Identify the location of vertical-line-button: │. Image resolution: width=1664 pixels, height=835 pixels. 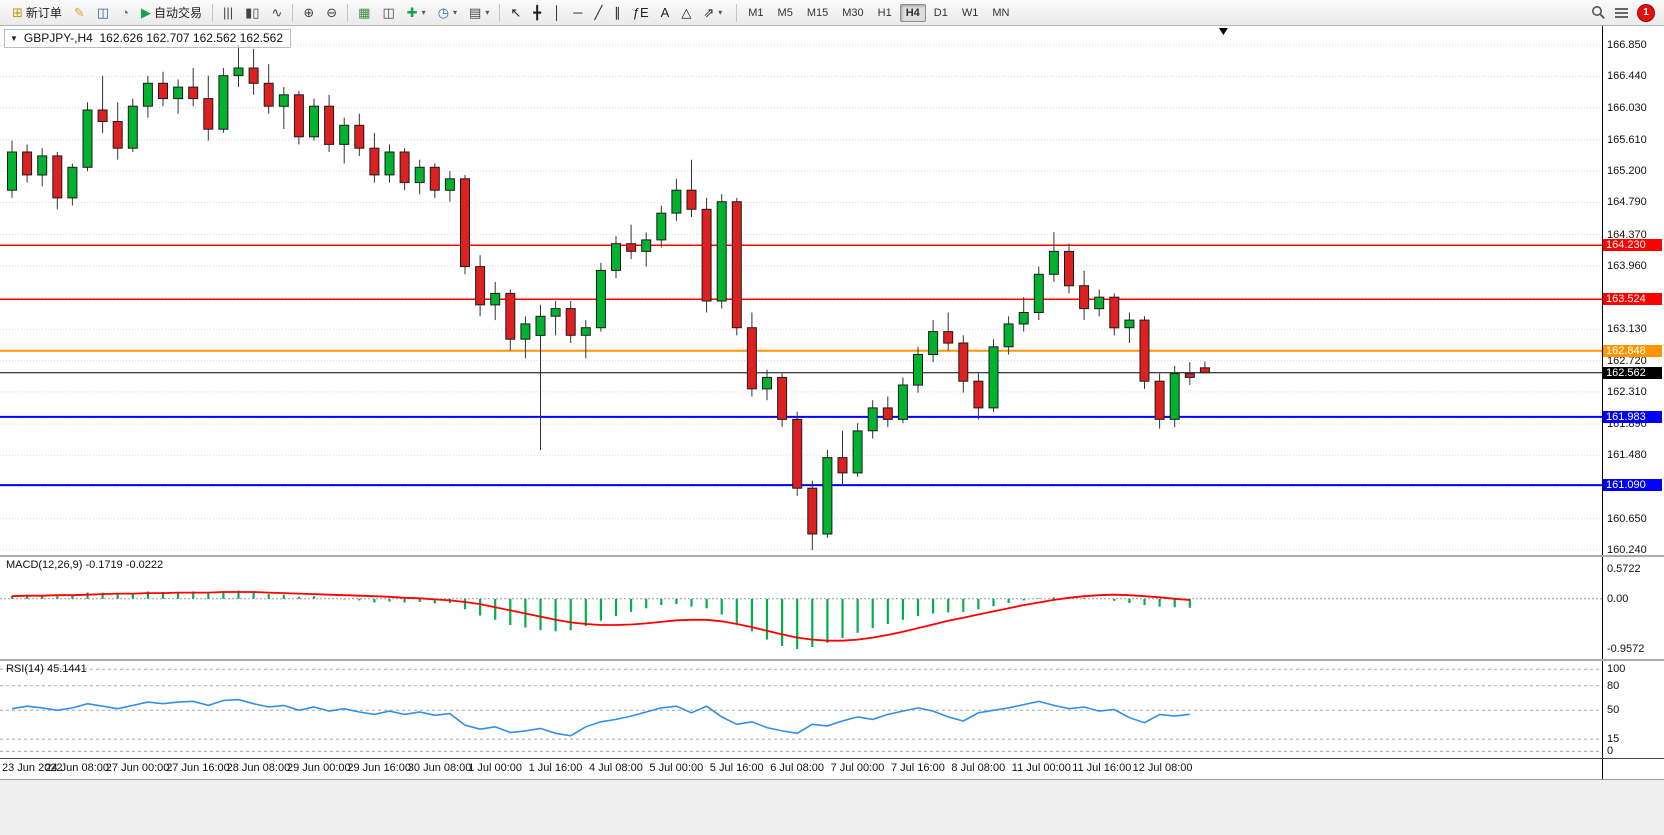
(557, 12).